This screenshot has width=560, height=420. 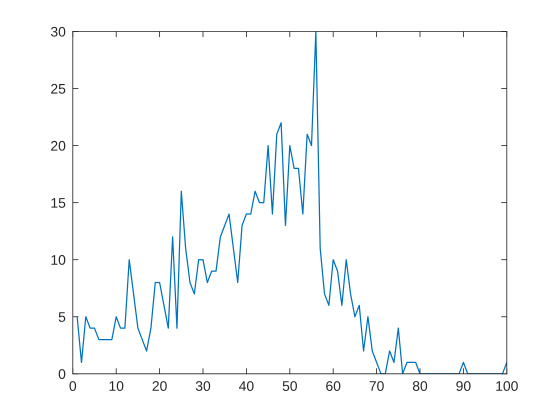 I want to click on y-tick-label: 15, so click(x=58, y=203).